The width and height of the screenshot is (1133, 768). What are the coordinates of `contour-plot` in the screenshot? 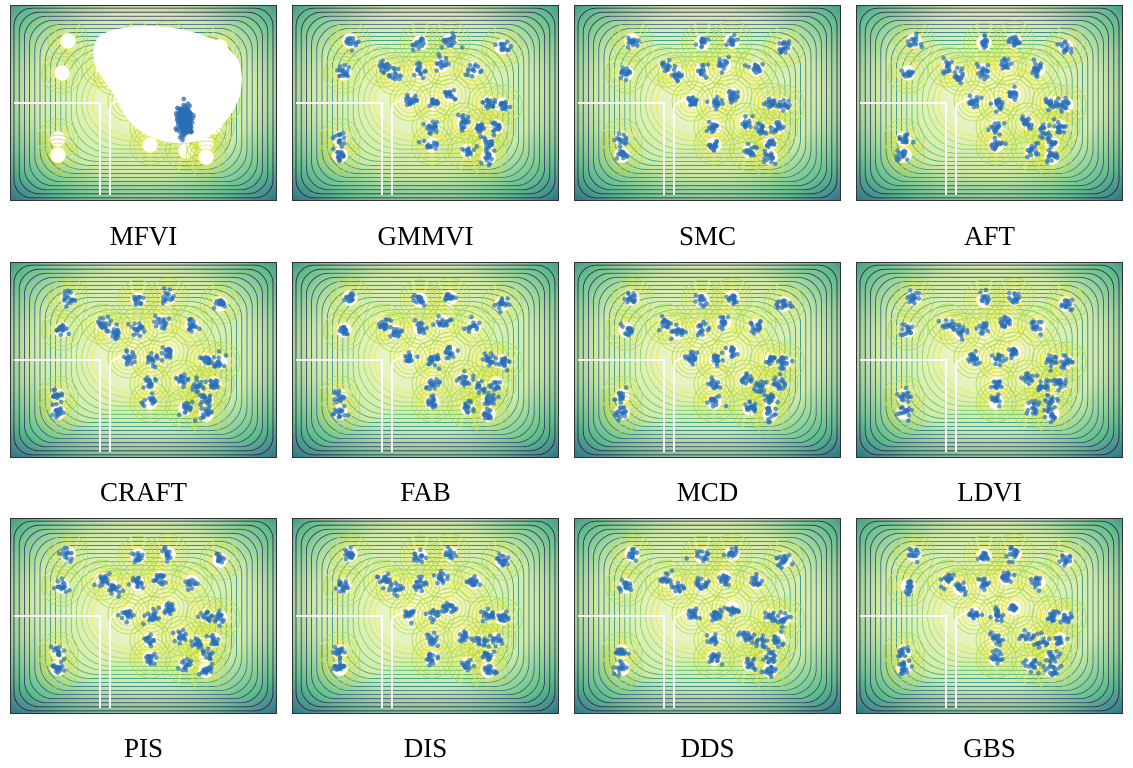 It's located at (707, 103).